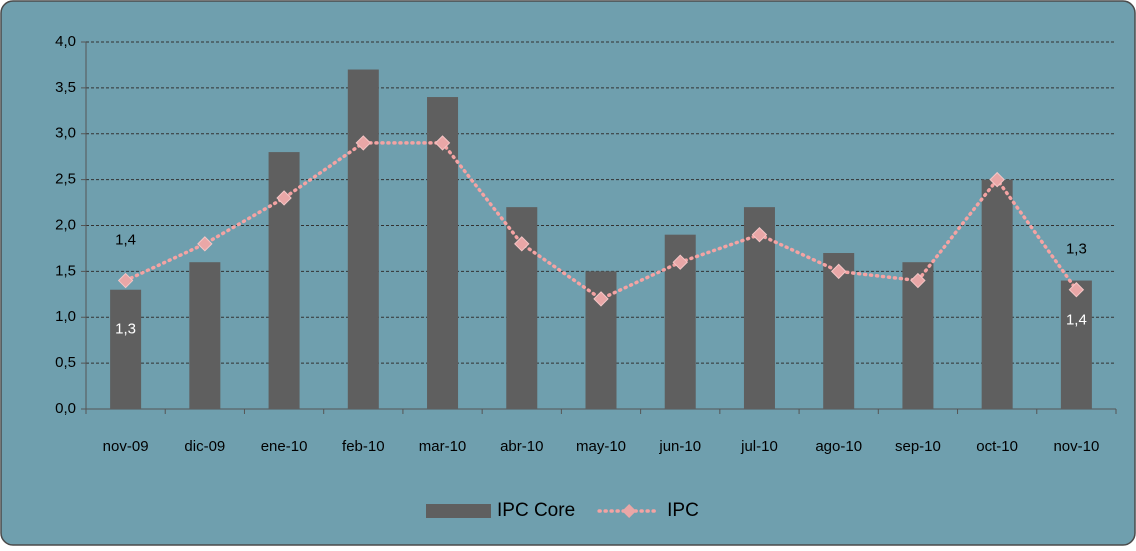  What do you see at coordinates (1076, 446) in the screenshot?
I see `x-tick-label: nov-10` at bounding box center [1076, 446].